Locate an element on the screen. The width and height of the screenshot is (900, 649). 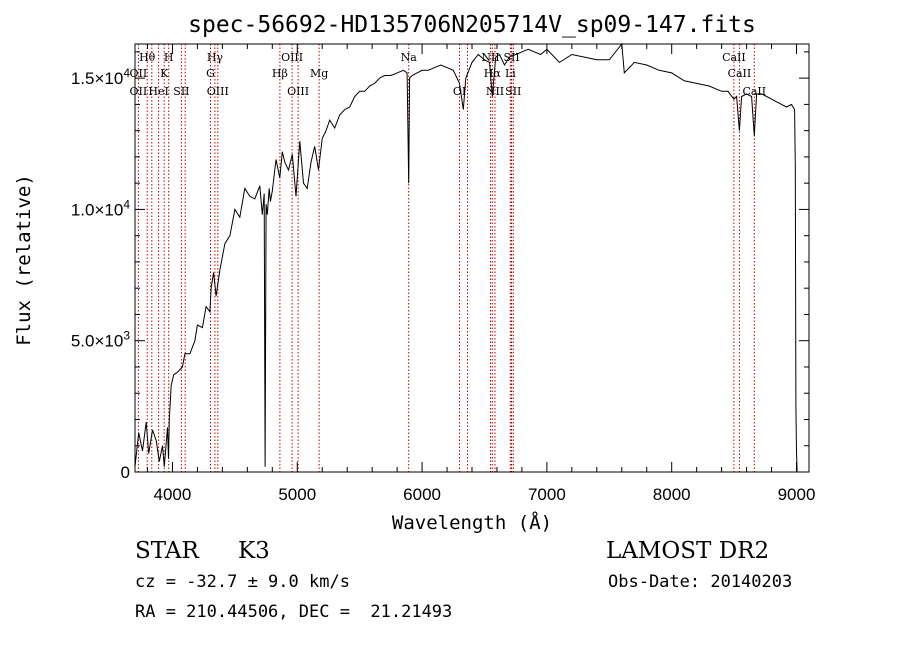
marker-label: HeI is located at coordinates (158, 91).